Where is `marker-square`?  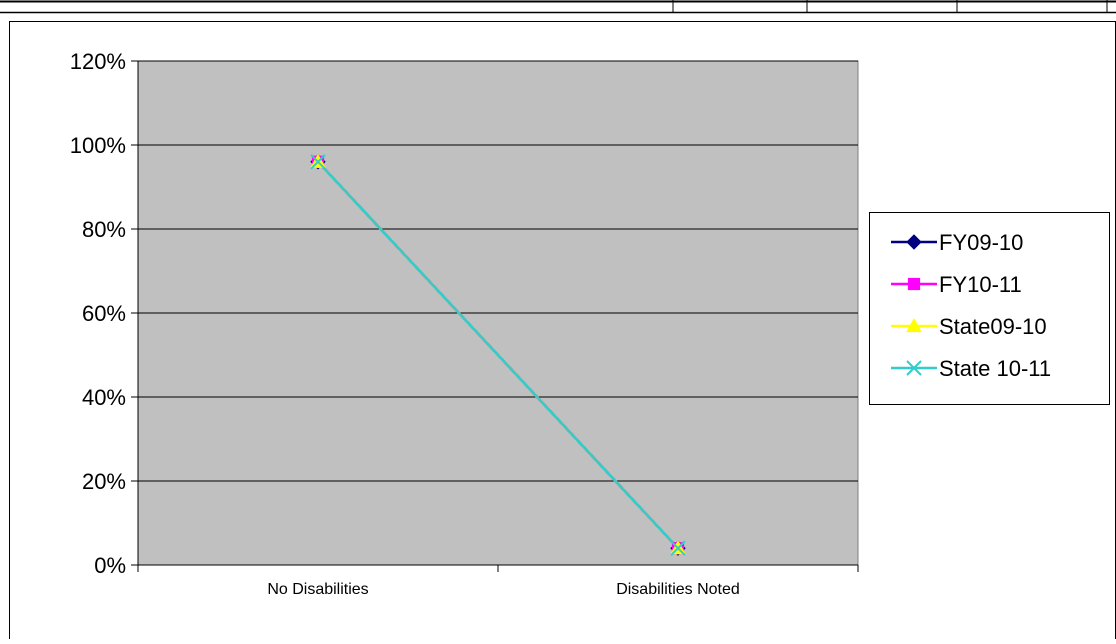
marker-square is located at coordinates (914, 284).